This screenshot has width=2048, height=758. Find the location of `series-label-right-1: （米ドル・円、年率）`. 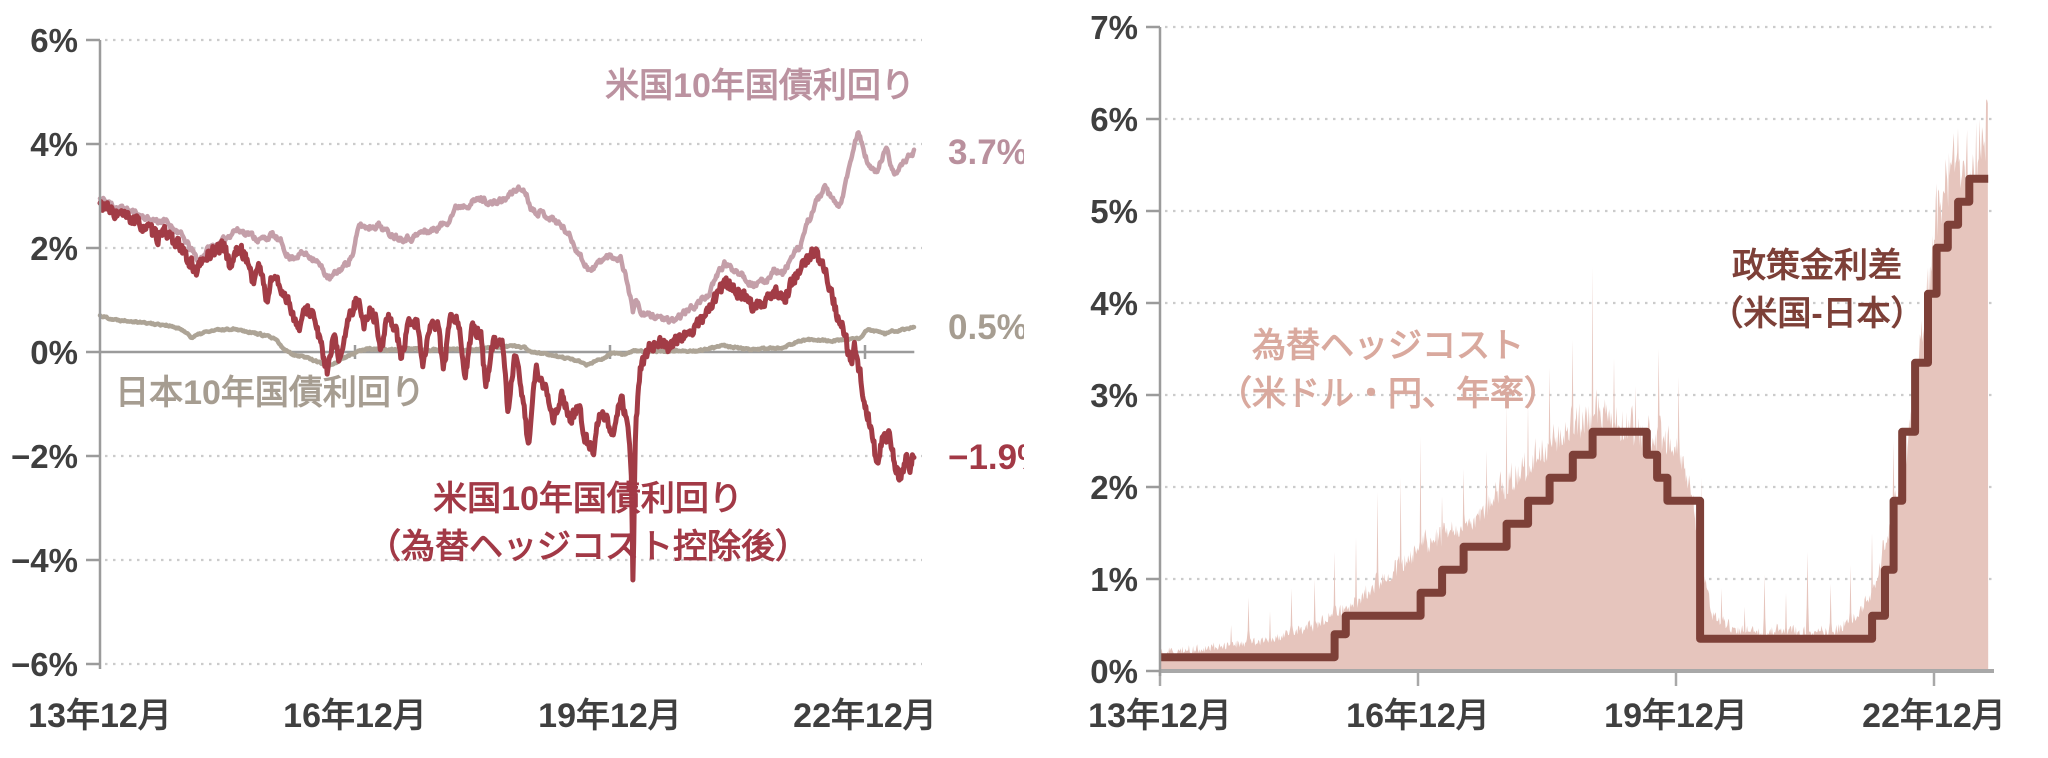

series-label-right-1: （米ドル・円、年率） is located at coordinates (1388, 393).